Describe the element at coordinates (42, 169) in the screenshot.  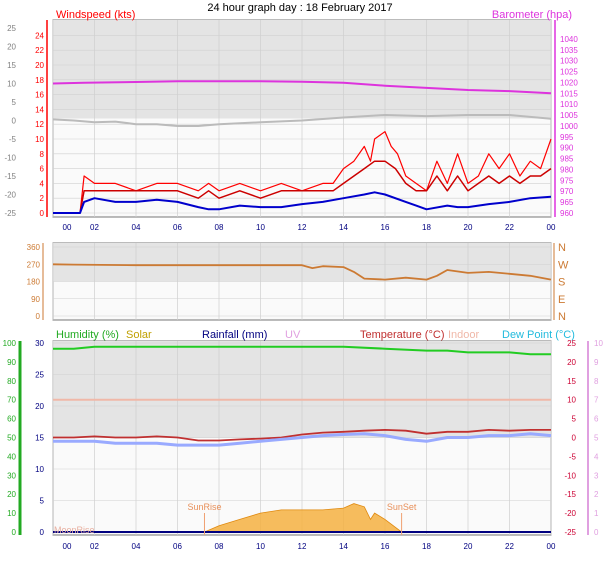
I see `wind-axis-tick: 6` at that location.